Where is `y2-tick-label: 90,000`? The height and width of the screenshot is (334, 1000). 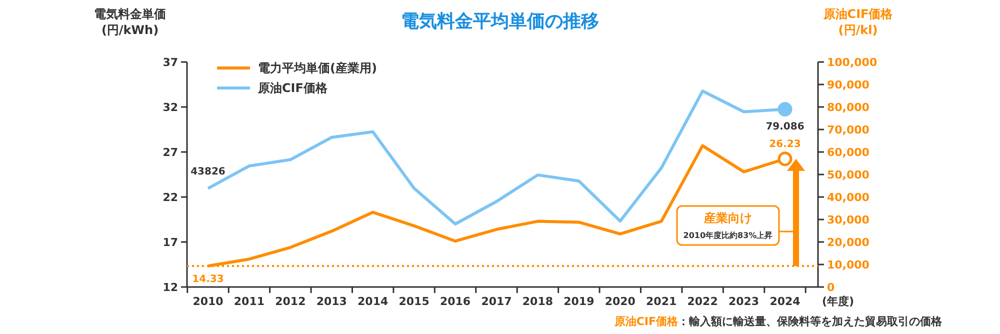
y2-tick-label: 90,000 is located at coordinates (848, 85).